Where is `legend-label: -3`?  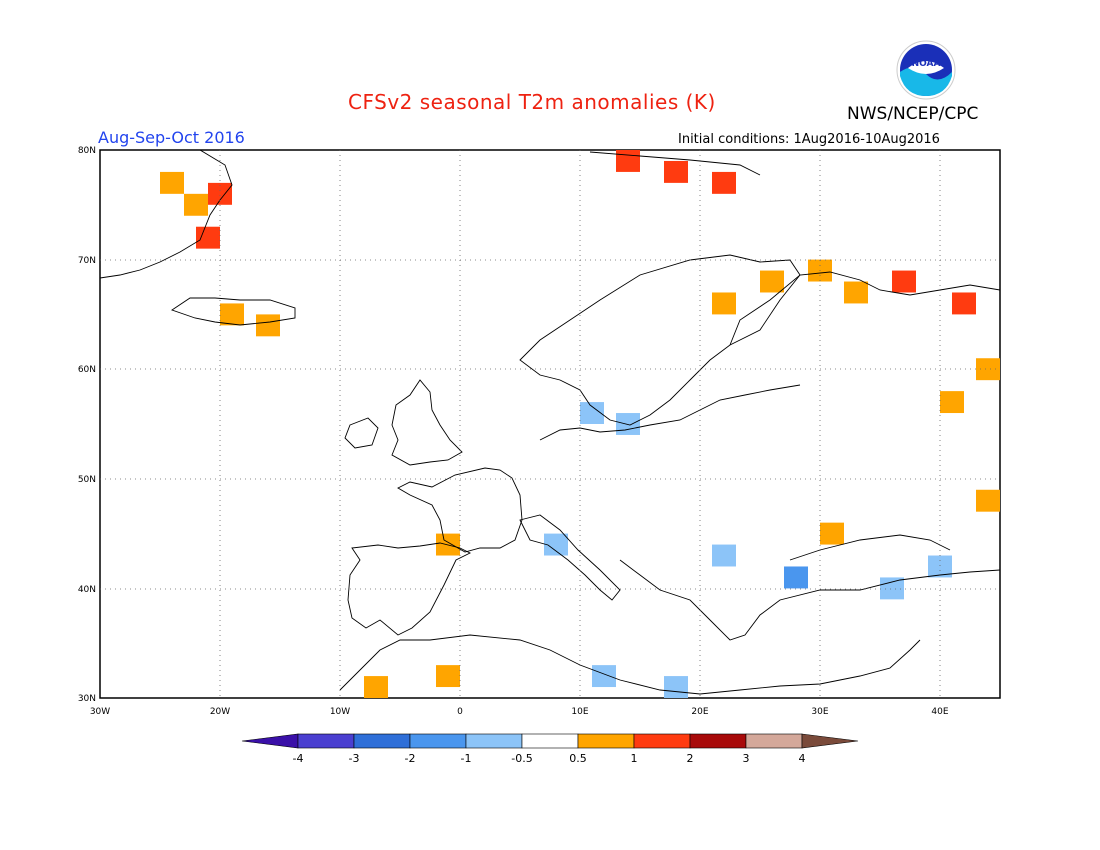 legend-label: -3 is located at coordinates (354, 758).